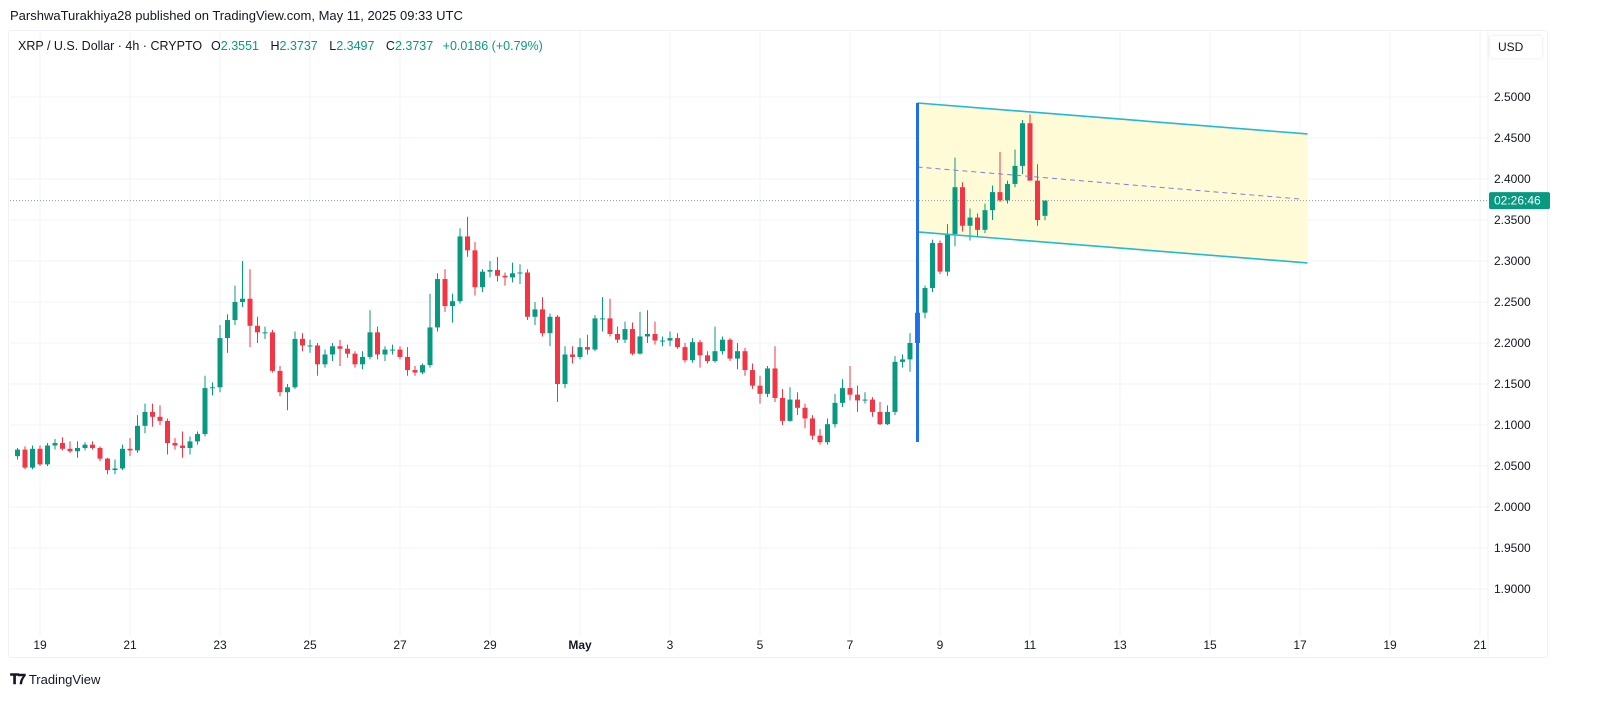  I want to click on open-label: O, so click(216, 46).